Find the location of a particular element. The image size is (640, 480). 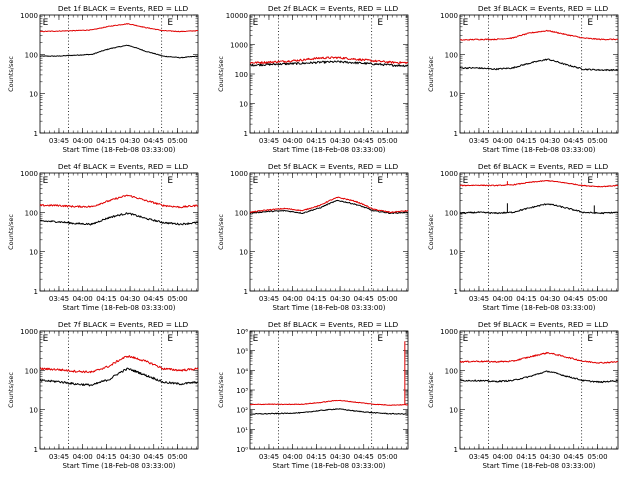

panel-title: Det 8f BLACK = Events, RED = LLD is located at coordinates (333, 324).